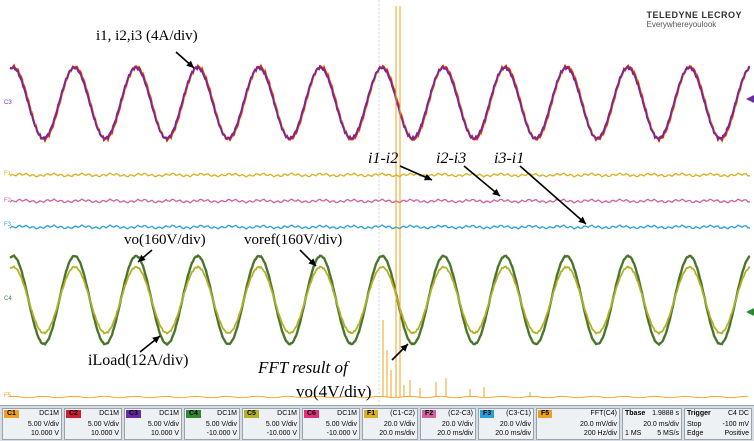 Image resolution: width=754 pixels, height=441 pixels. What do you see at coordinates (735, 424) in the screenshot?
I see `trigger-level: -100 mV` at bounding box center [735, 424].